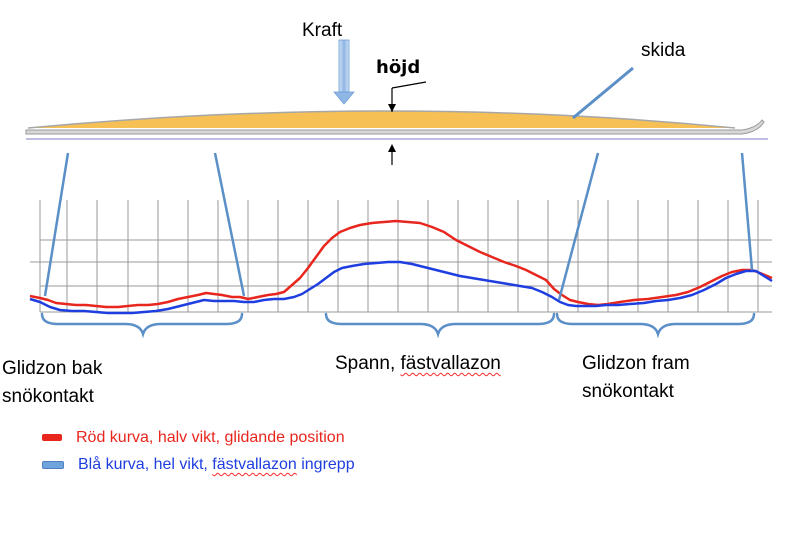  I want to click on blue-pressure-curve, so click(401, 287).